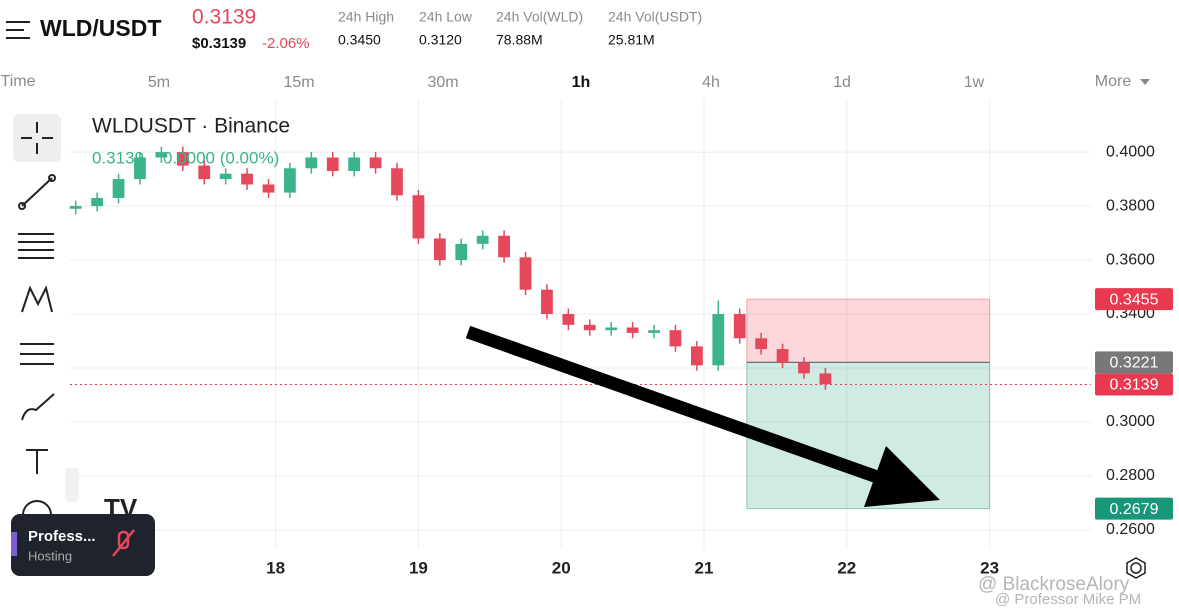 Image resolution: width=1179 pixels, height=610 pixels. I want to click on change: -2.06%, so click(286, 43).